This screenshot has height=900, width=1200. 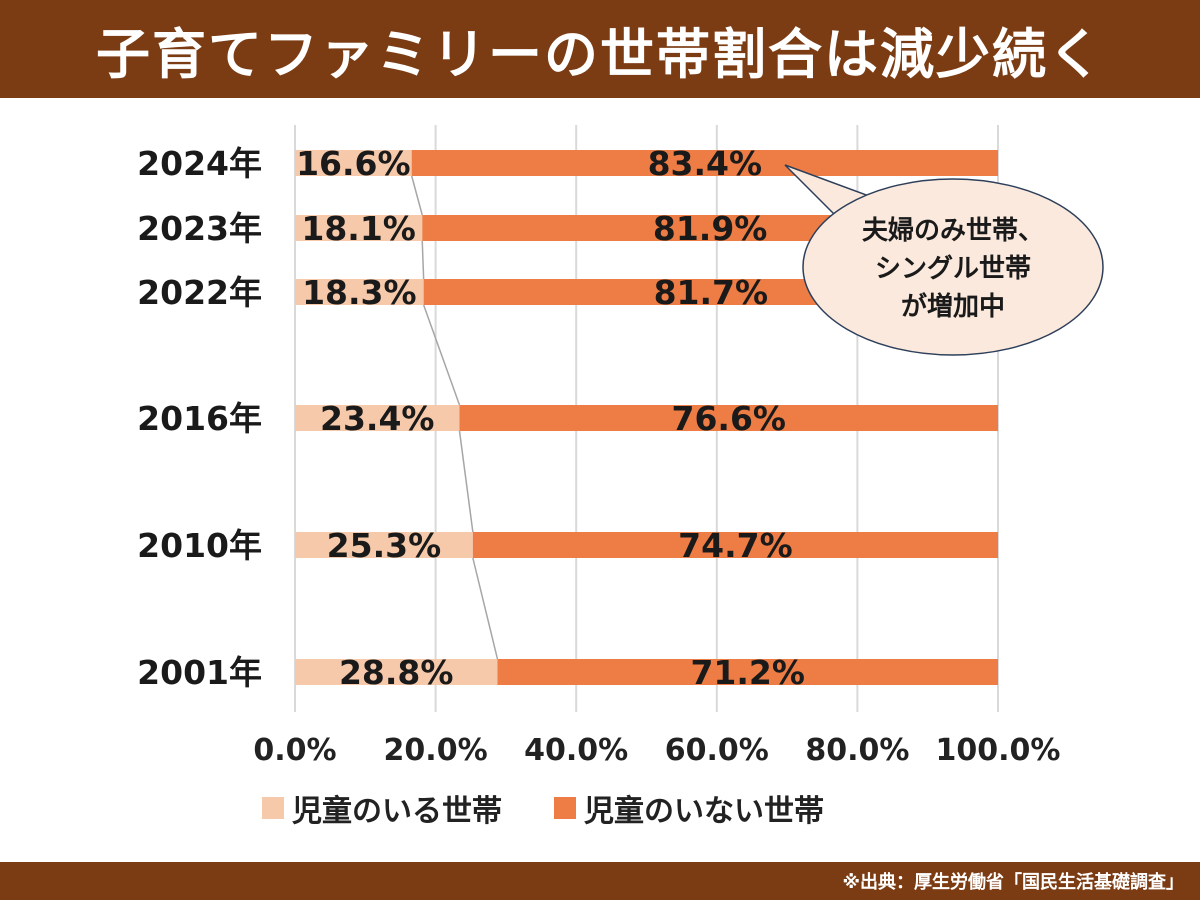 I want to click on legend-item-without-children: 児童のいない世帯, so click(x=689, y=808).